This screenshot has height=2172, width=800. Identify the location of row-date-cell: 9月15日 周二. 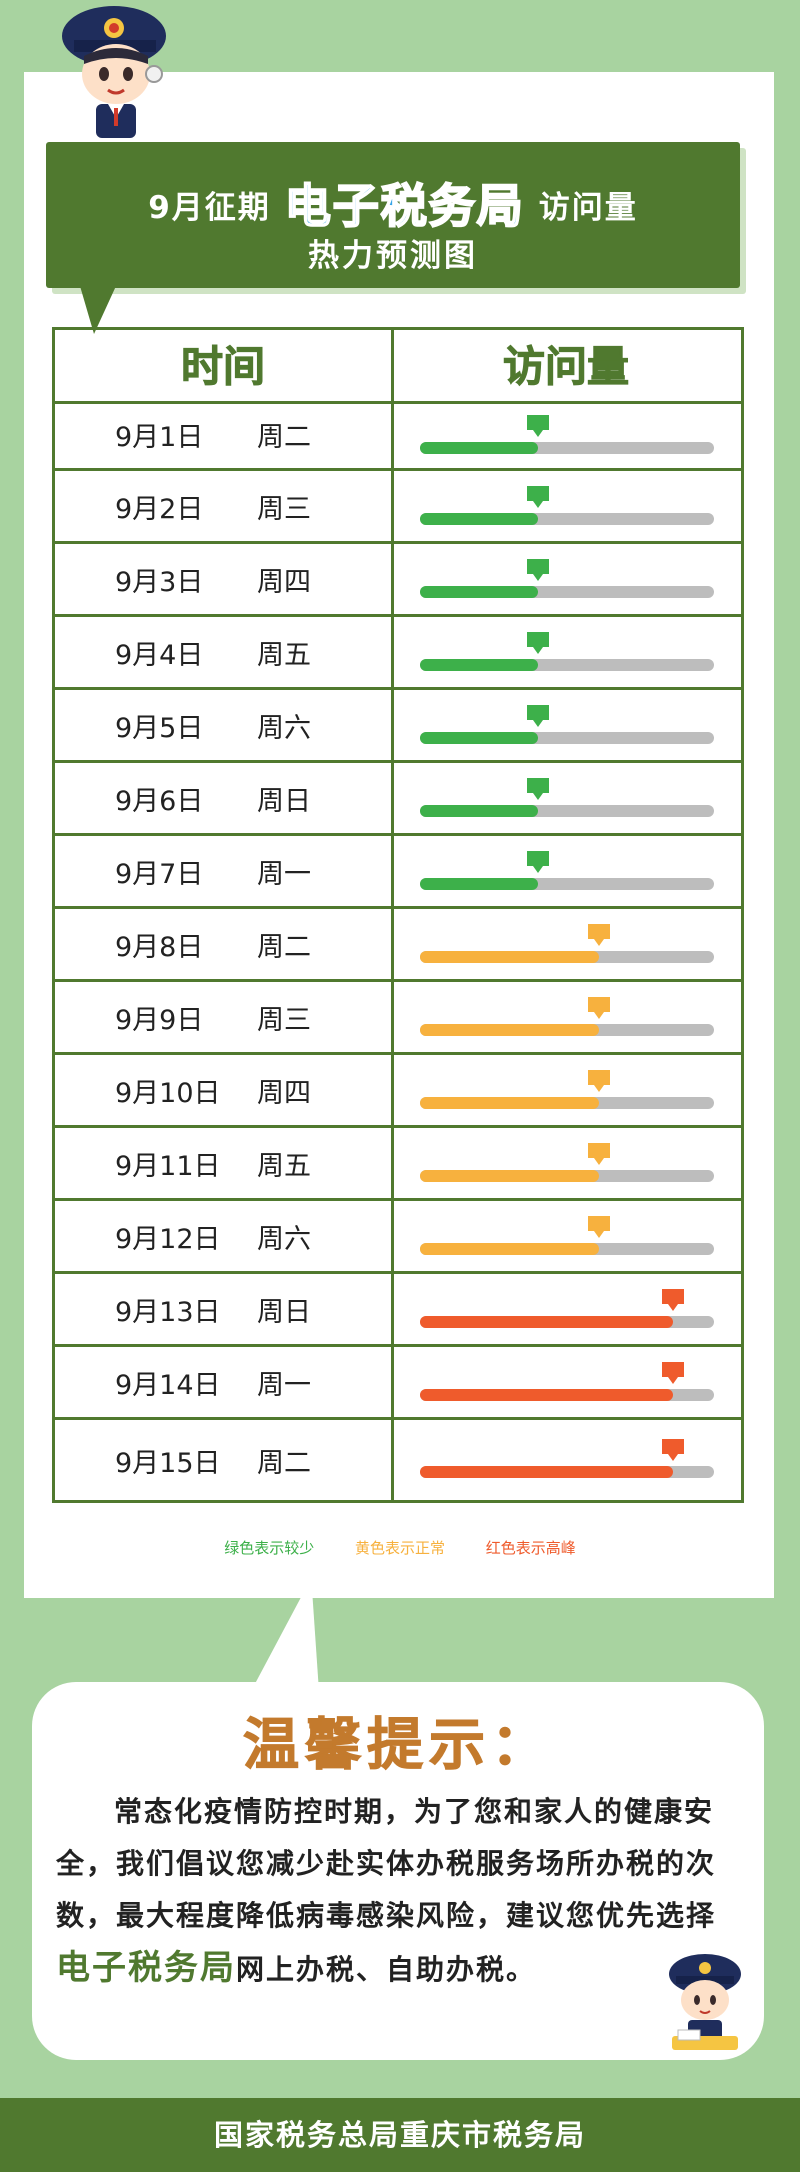
(213, 1460).